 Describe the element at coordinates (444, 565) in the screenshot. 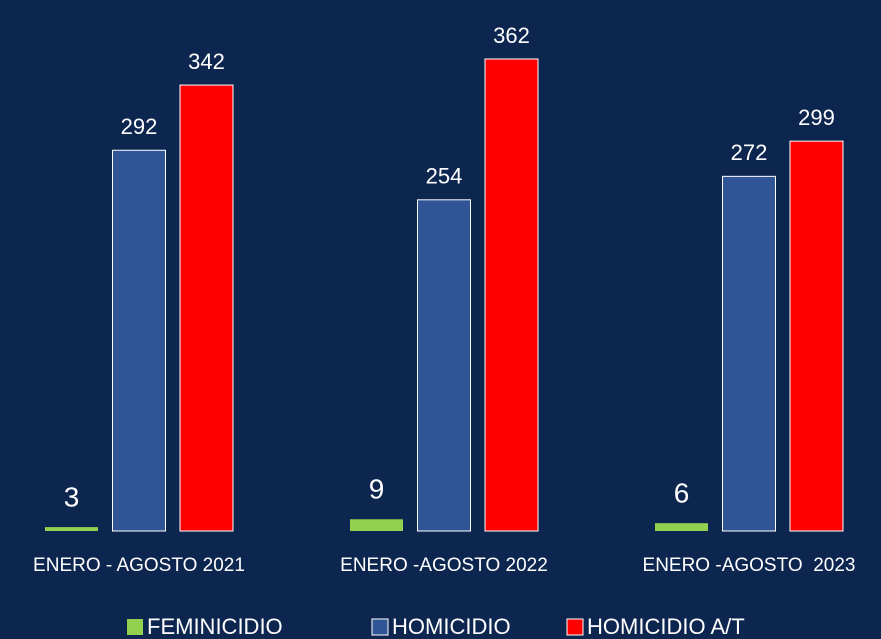

I see `x-tick-label: ENERO -AGOSTO 2022` at that location.